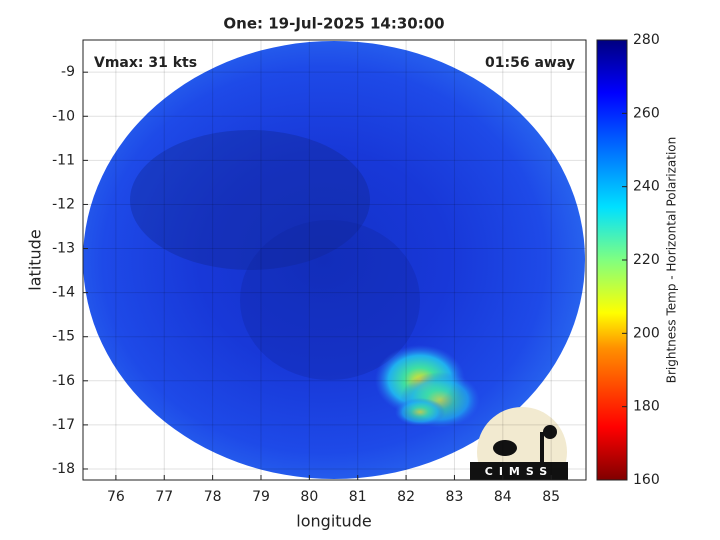 The image size is (720, 540). What do you see at coordinates (530, 63) in the screenshot?
I see `time-annotation: 01:56 away` at bounding box center [530, 63].